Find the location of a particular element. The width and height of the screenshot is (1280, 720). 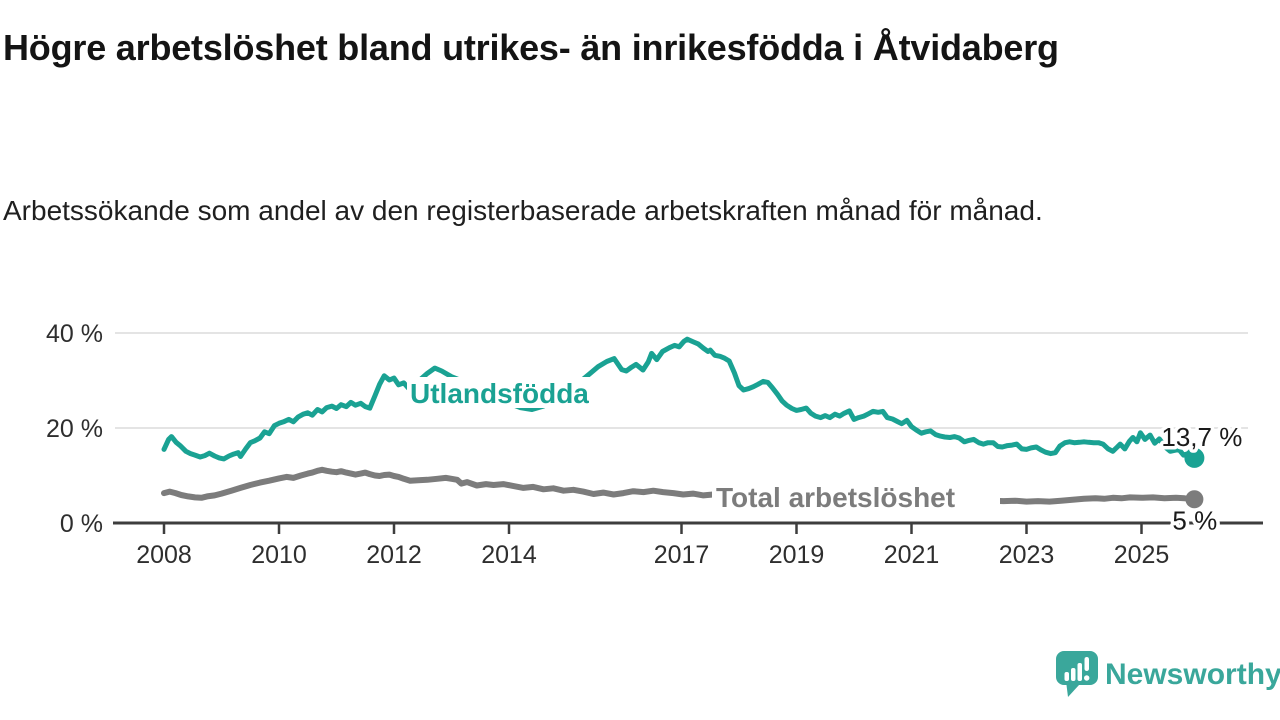

end-value-label-total: 5 % is located at coordinates (1194, 520).